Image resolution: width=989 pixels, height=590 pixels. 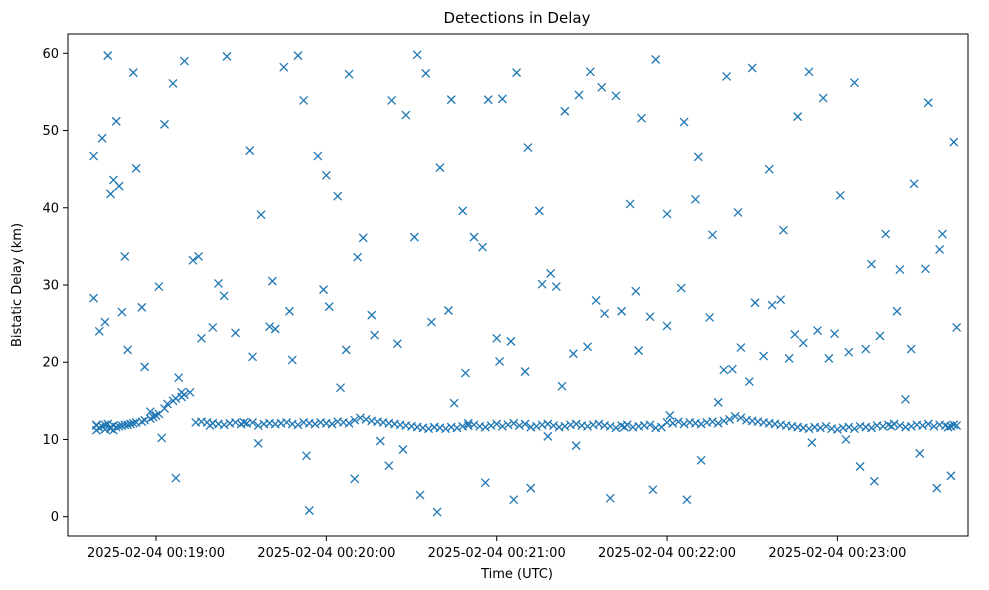 What do you see at coordinates (667, 553) in the screenshot?
I see `x-tick-label: 2025-02-04 00:22:00` at bounding box center [667, 553].